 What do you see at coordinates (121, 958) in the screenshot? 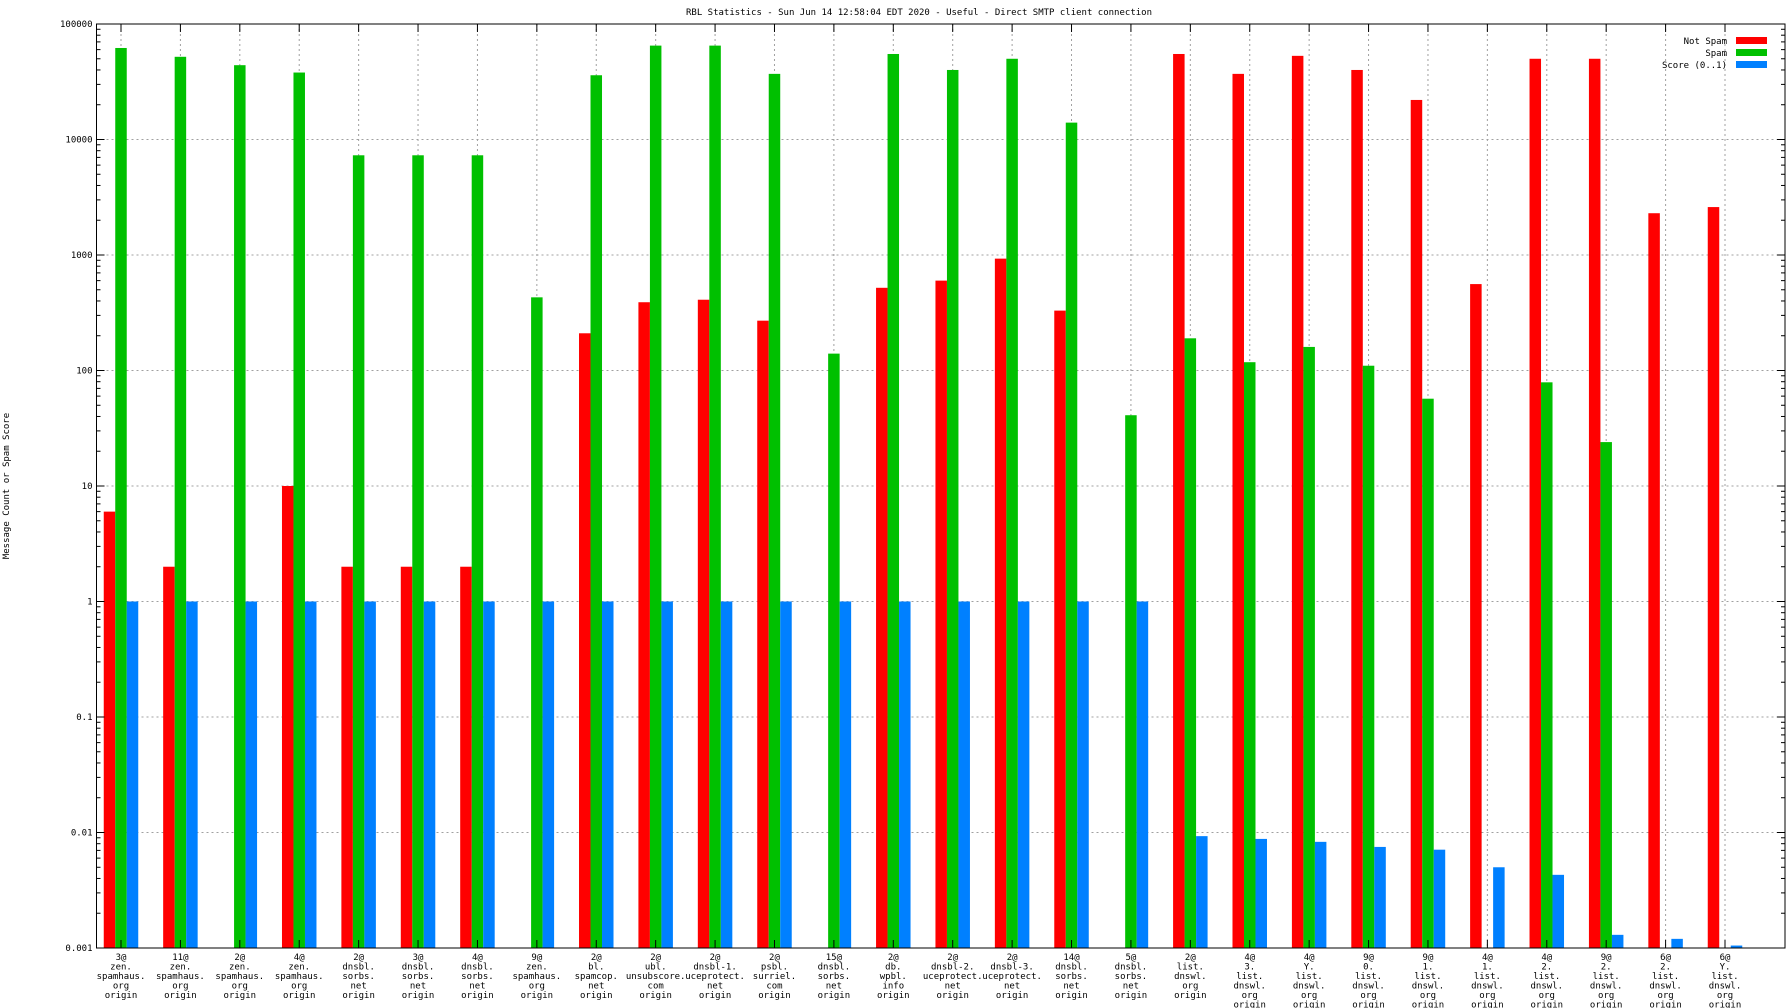
I see `x-tick-label: 3@` at bounding box center [121, 958].